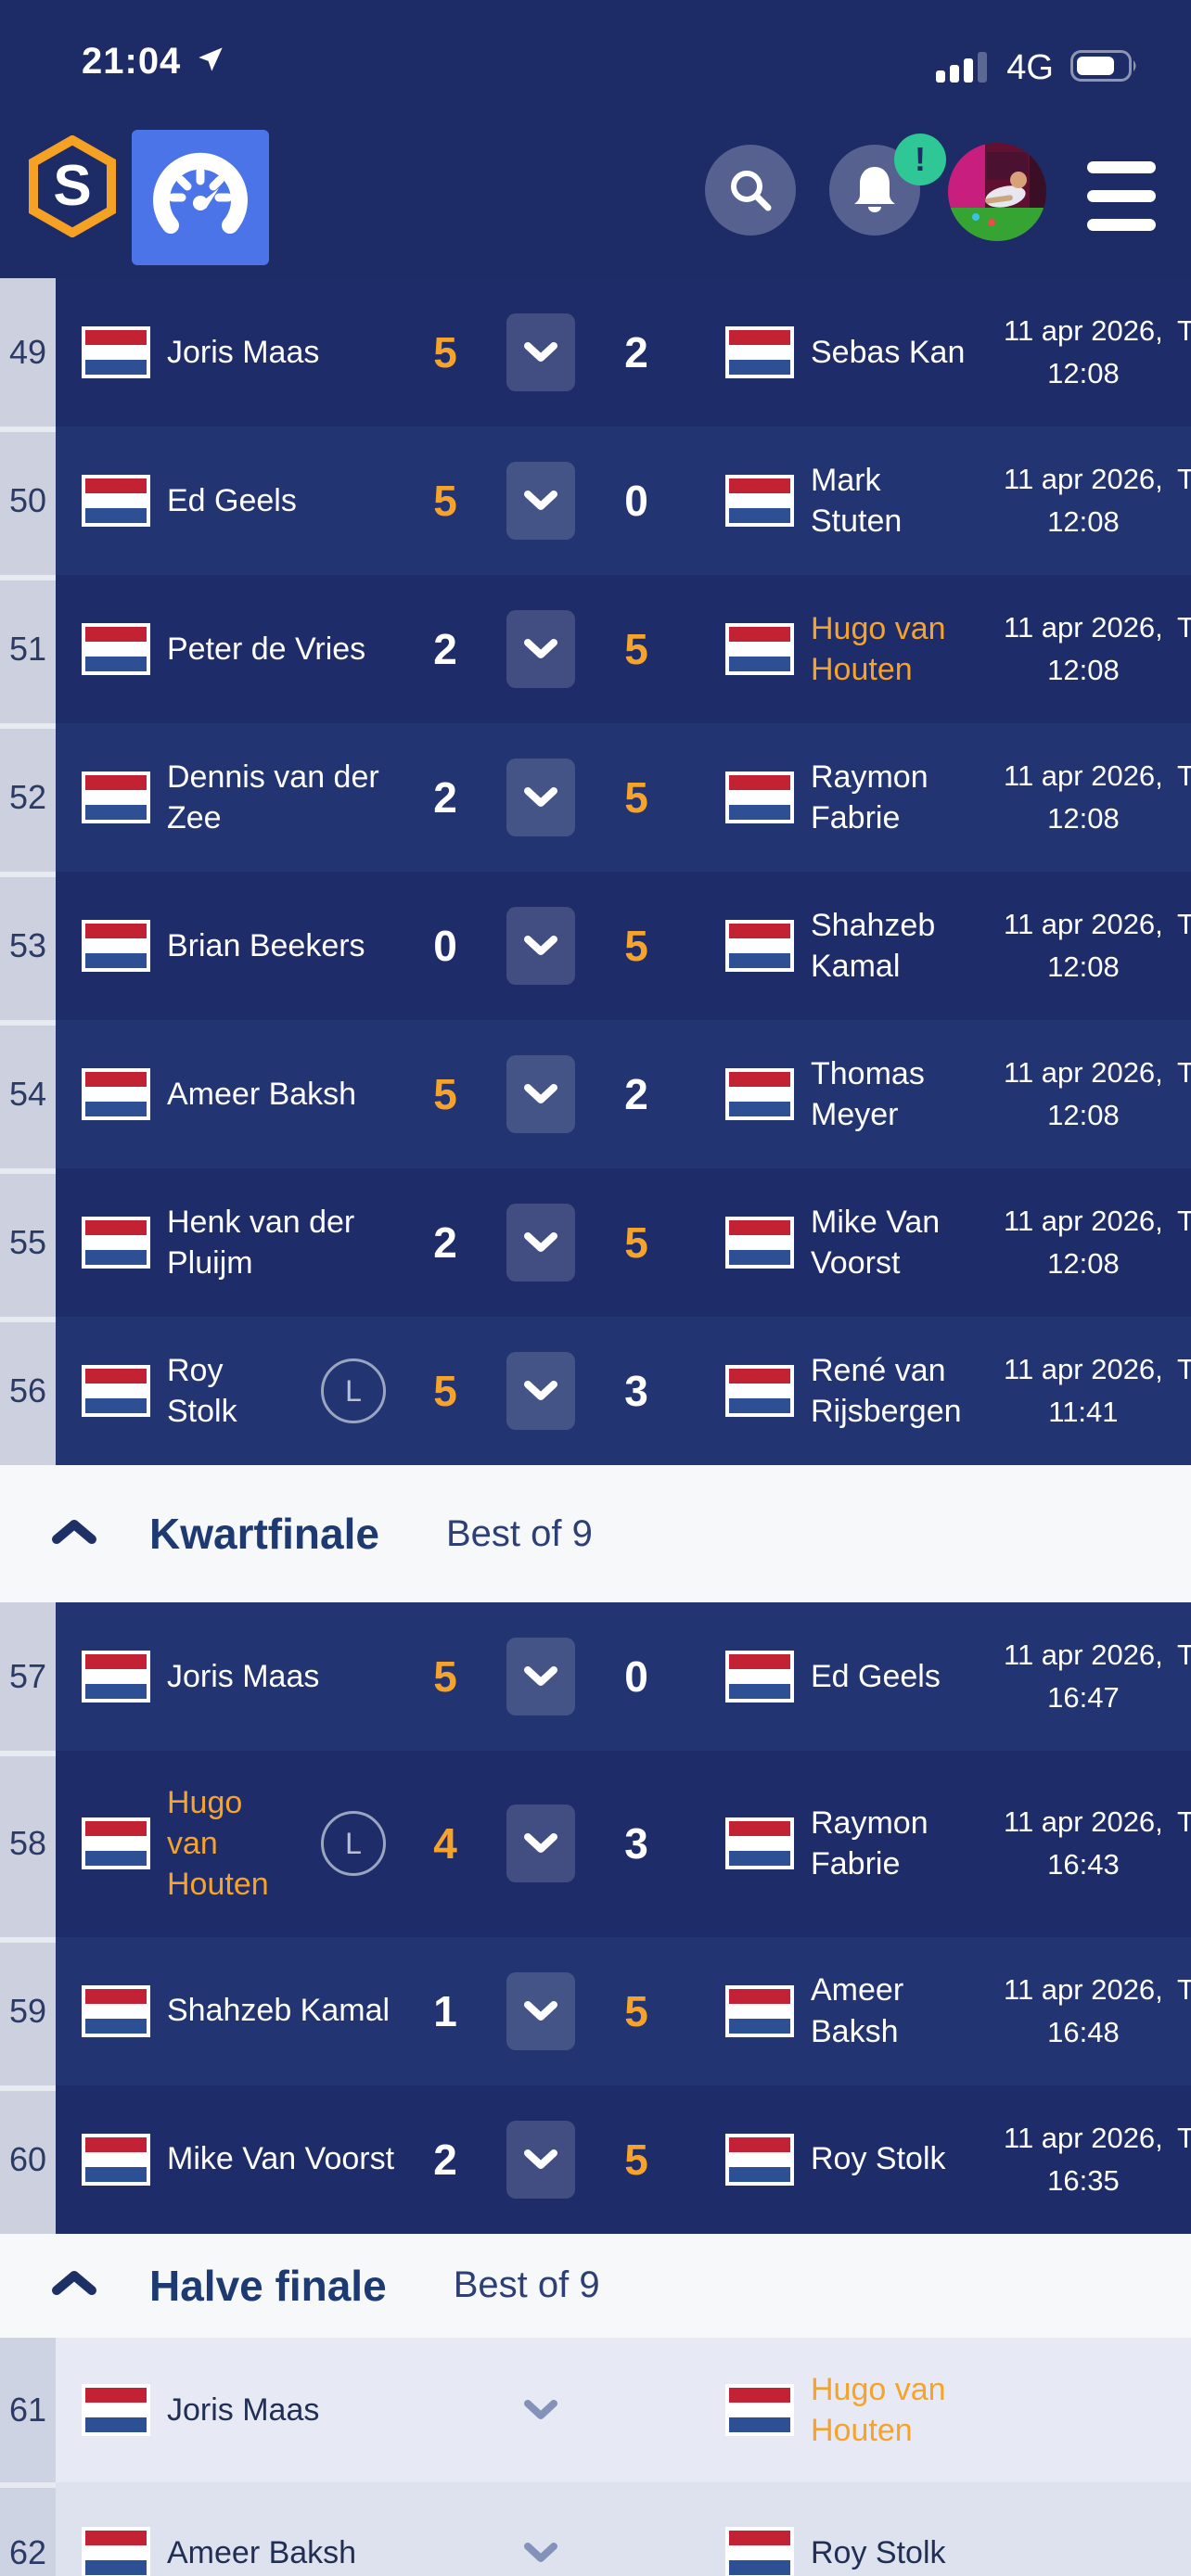 The width and height of the screenshot is (1191, 2576). I want to click on collapse-chevron-icon, so click(74, 2285).